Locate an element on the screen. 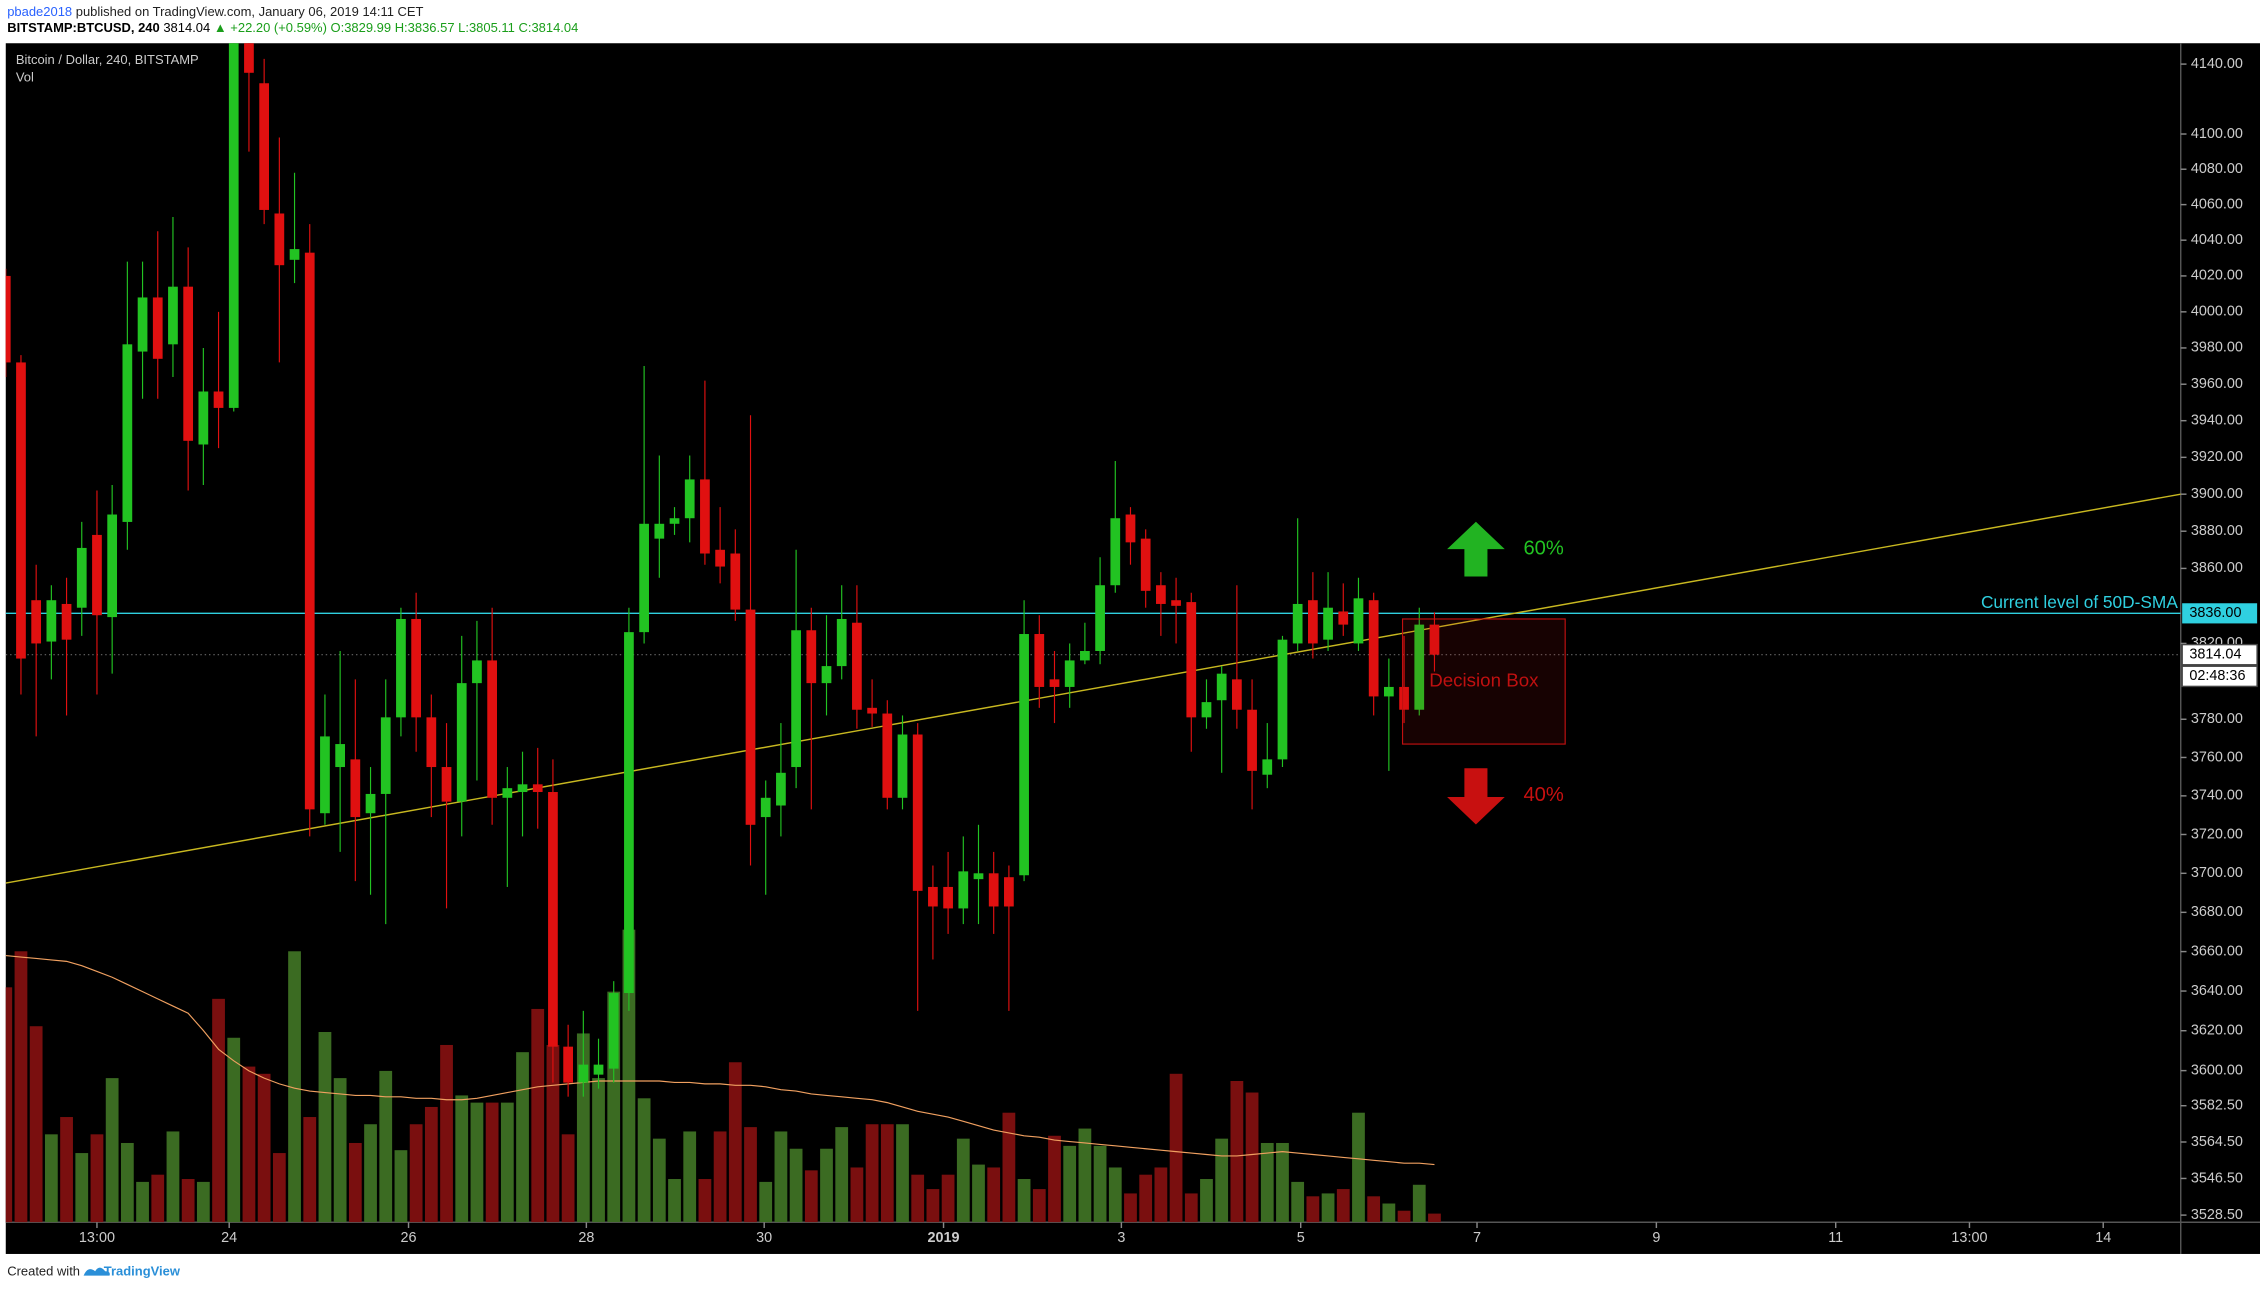 The width and height of the screenshot is (2260, 1290). y-tick-label: 3740.00 is located at coordinates (2217, 796).